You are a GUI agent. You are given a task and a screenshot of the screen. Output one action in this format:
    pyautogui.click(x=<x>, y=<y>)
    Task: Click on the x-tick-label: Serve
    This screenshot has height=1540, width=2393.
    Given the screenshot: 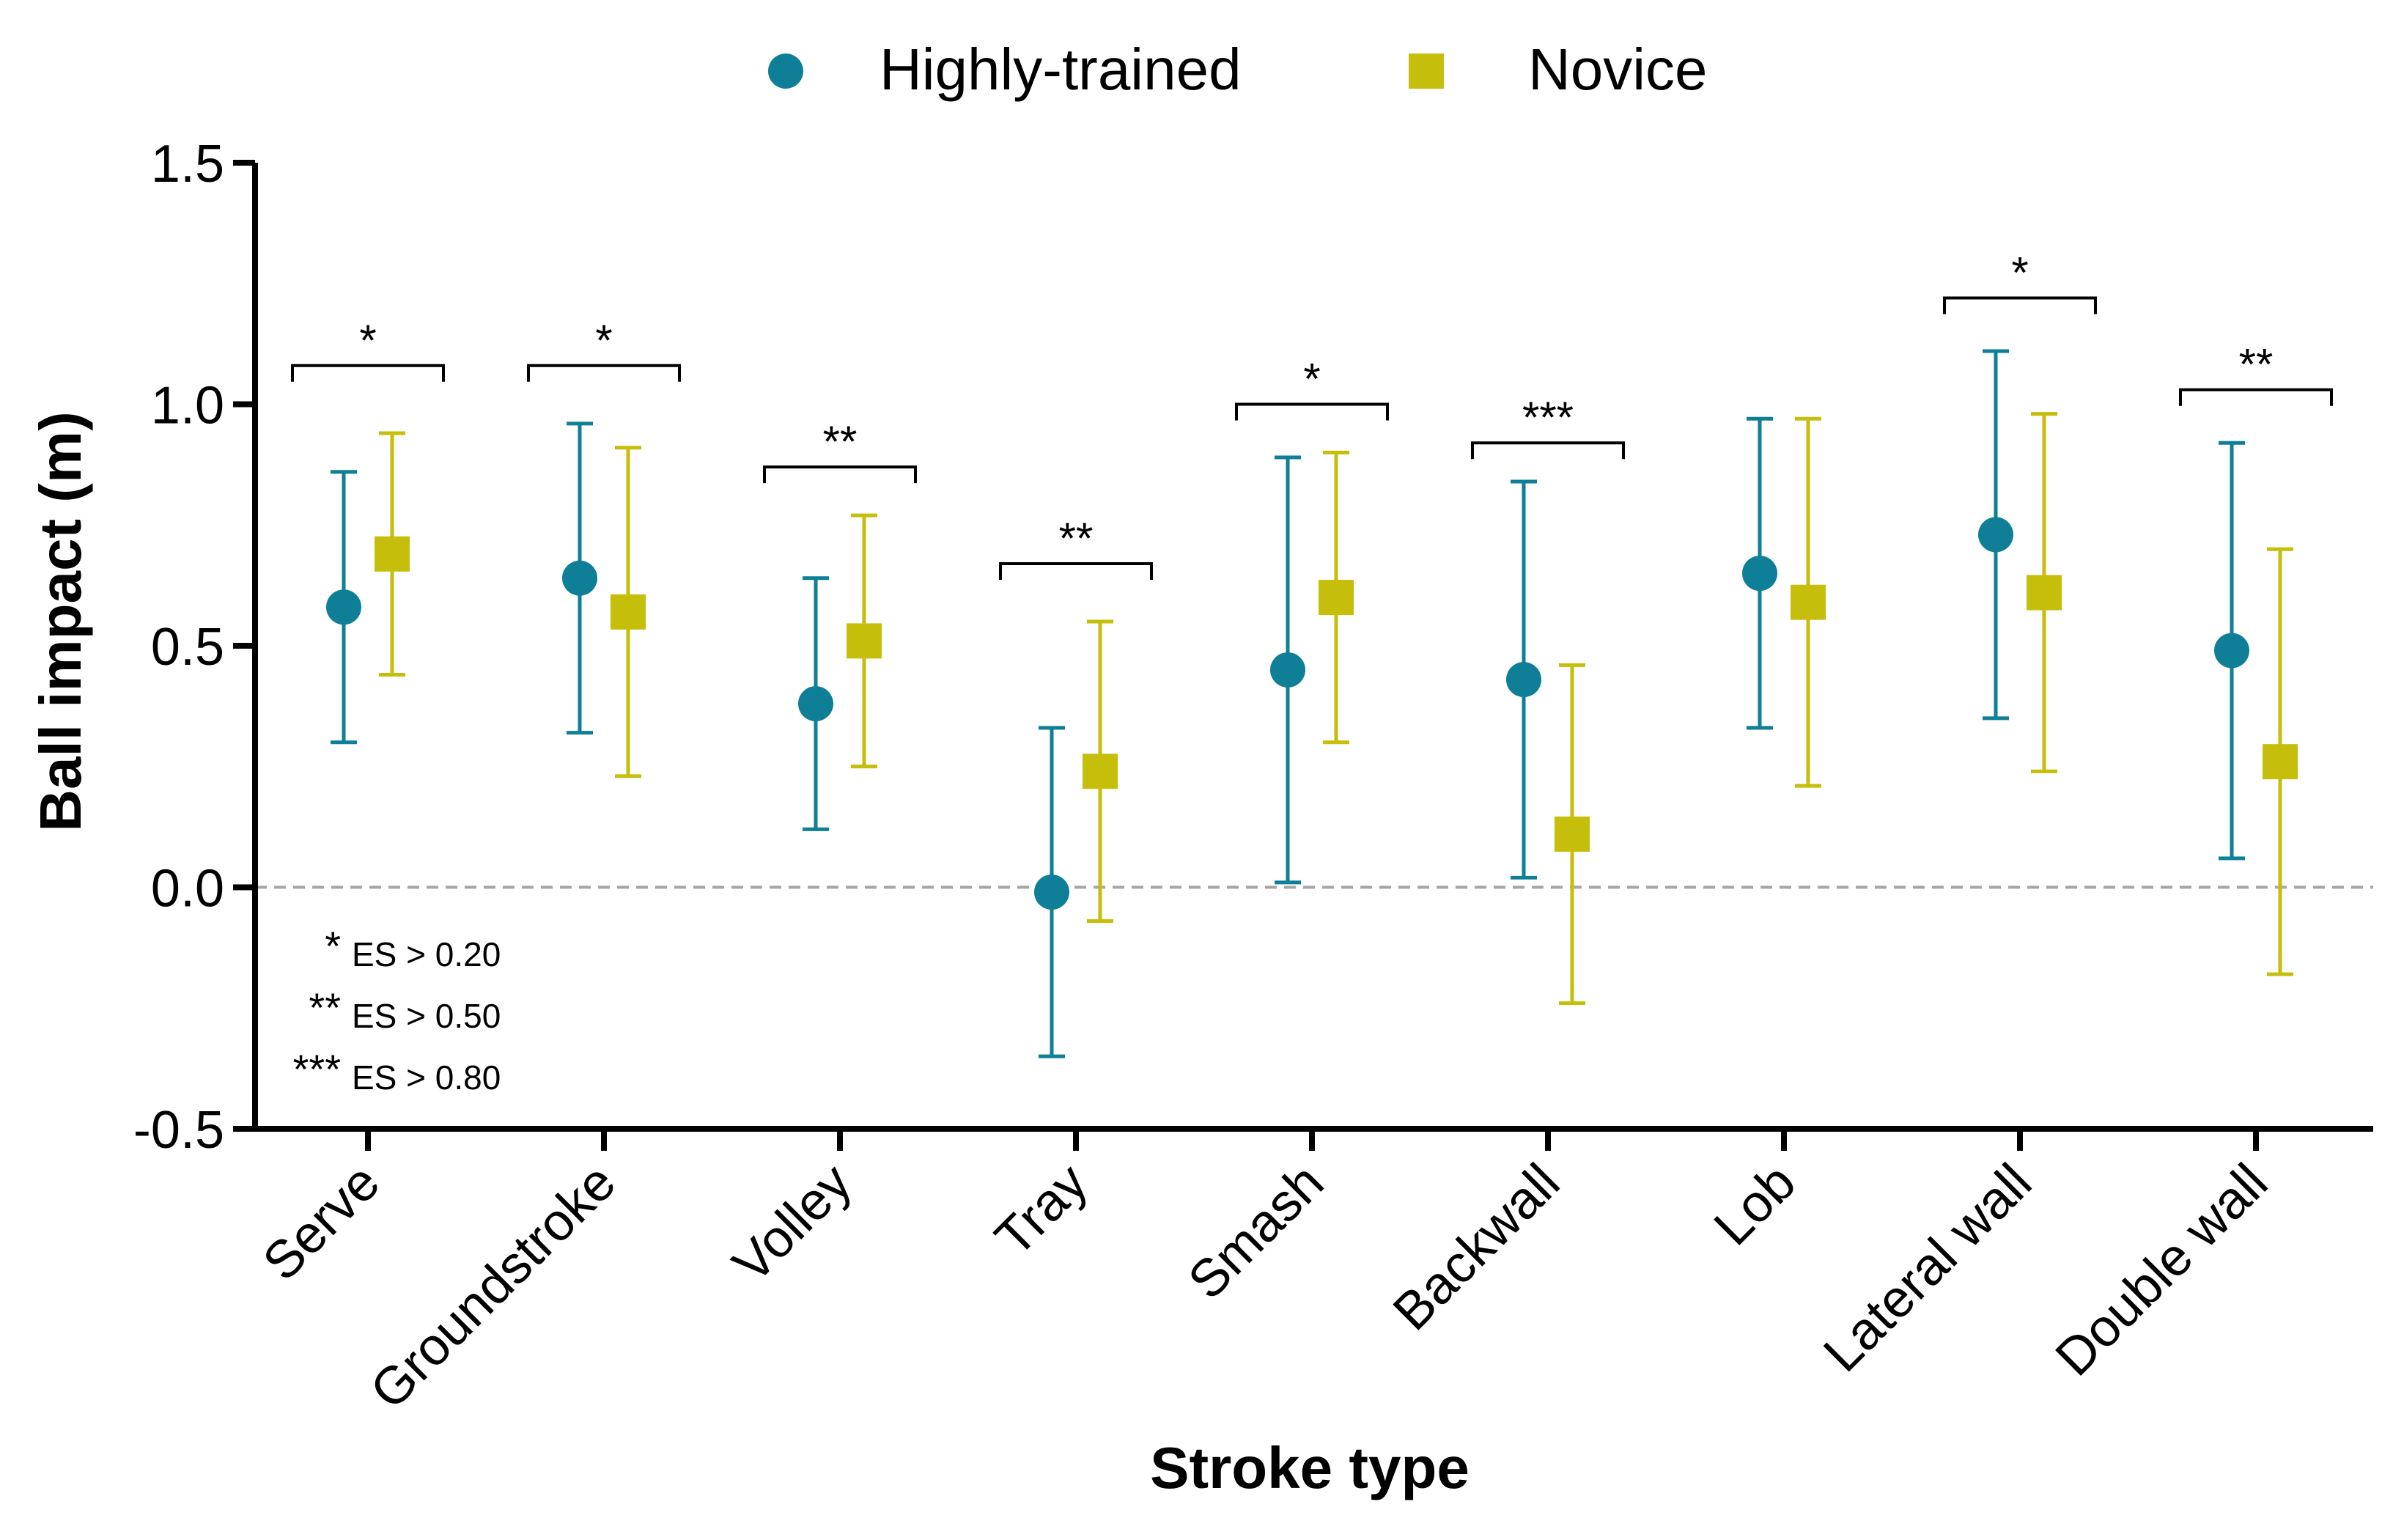 What is the action you would take?
    pyautogui.click(x=321, y=1222)
    